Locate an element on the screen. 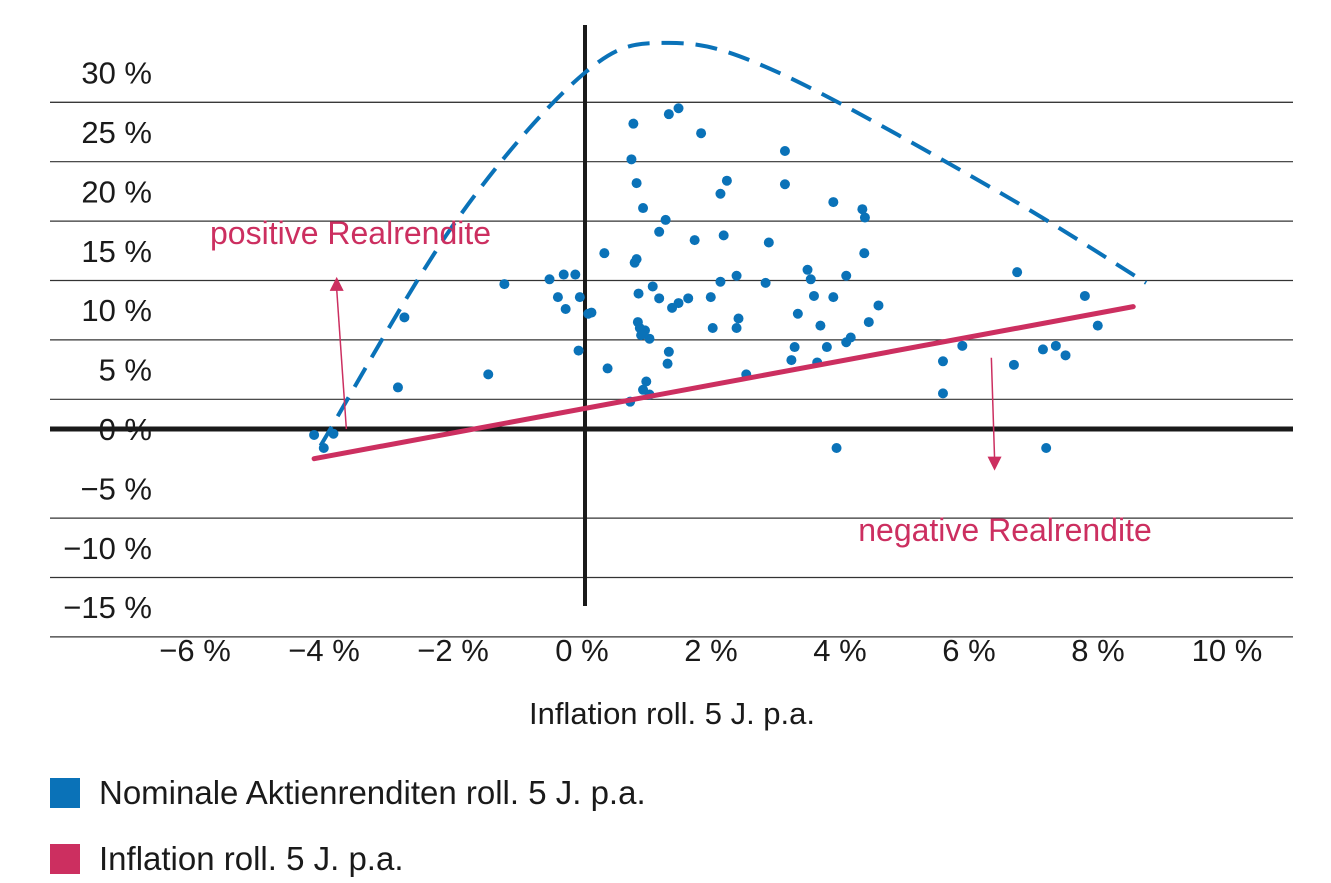 The width and height of the screenshot is (1331, 883). y-tick-label: 20 % is located at coordinates (116, 191).